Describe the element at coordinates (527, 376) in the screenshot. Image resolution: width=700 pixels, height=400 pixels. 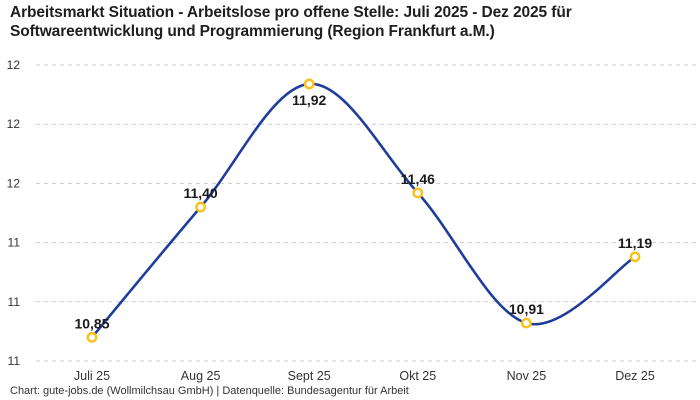
I see `x-axis-tick-label: Nov 25` at that location.